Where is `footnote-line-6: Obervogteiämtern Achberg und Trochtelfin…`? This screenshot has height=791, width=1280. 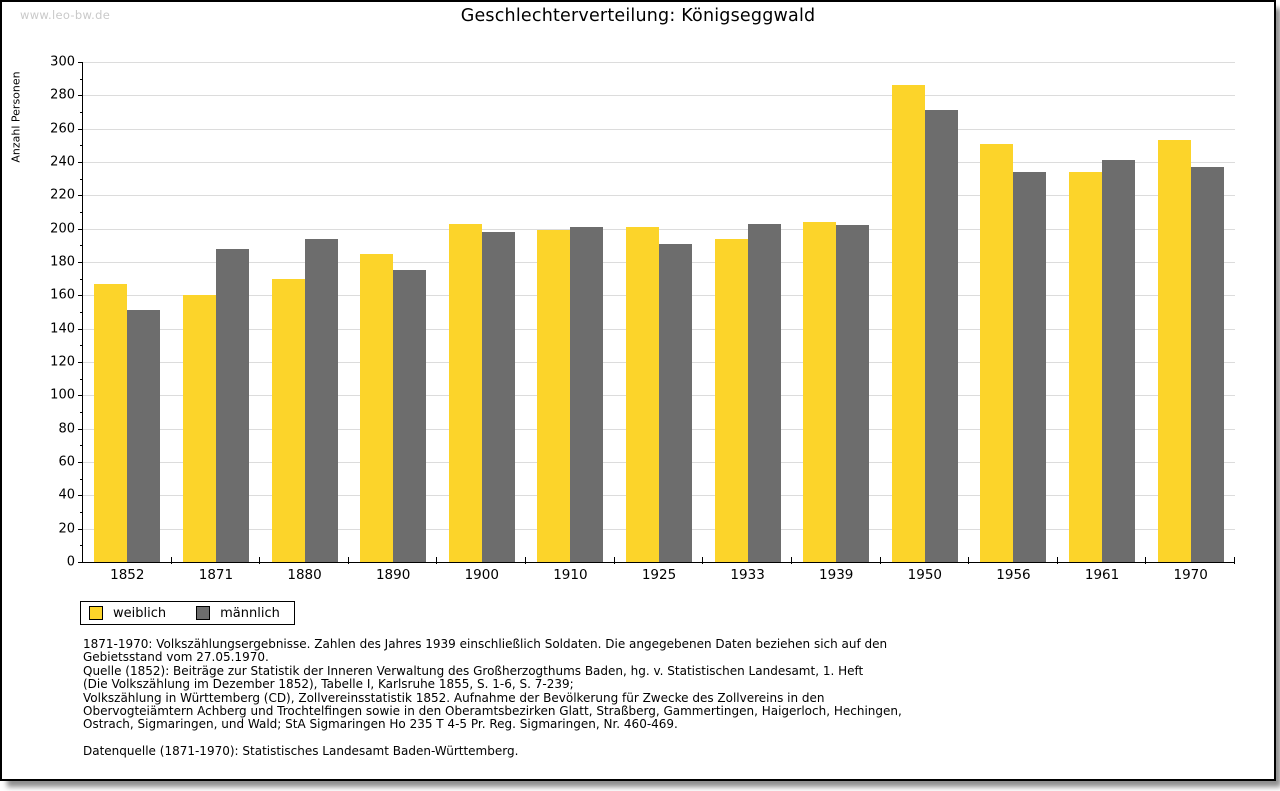
footnote-line-6: Obervogteiämtern Achberg und Trochtelfin… is located at coordinates (492, 711).